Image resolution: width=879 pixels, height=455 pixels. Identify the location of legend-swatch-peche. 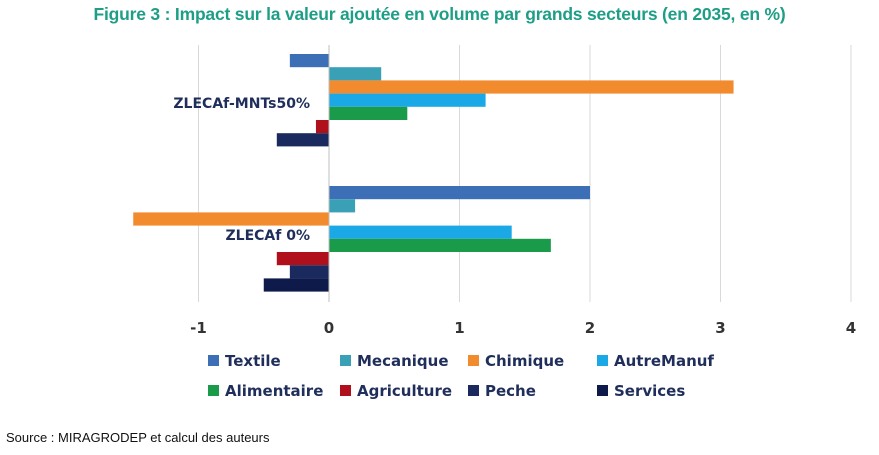
(473, 390).